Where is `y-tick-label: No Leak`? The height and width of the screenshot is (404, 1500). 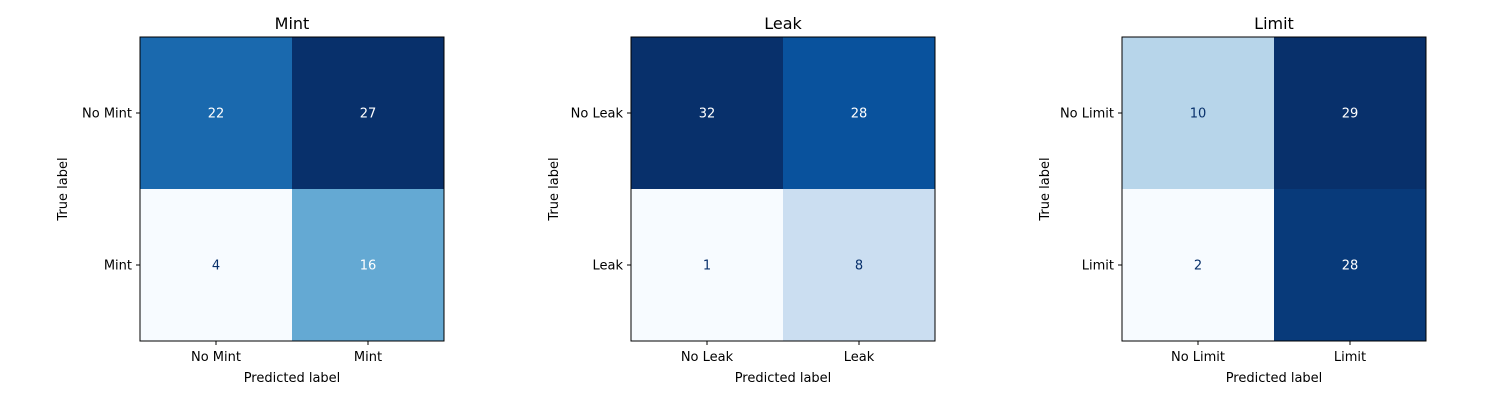 y-tick-label: No Leak is located at coordinates (597, 114).